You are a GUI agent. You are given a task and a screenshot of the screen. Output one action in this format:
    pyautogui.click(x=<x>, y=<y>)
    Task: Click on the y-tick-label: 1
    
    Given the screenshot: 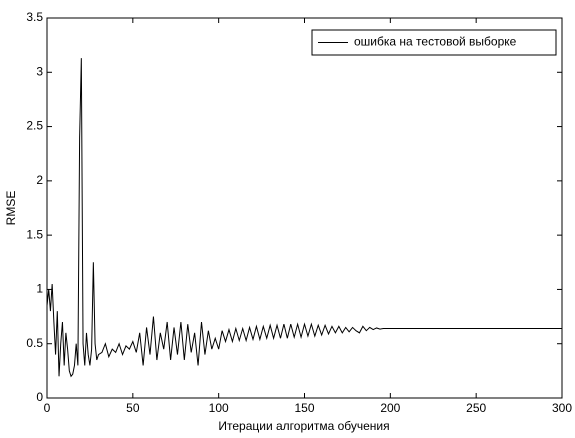 What is the action you would take?
    pyautogui.click(x=39, y=289)
    